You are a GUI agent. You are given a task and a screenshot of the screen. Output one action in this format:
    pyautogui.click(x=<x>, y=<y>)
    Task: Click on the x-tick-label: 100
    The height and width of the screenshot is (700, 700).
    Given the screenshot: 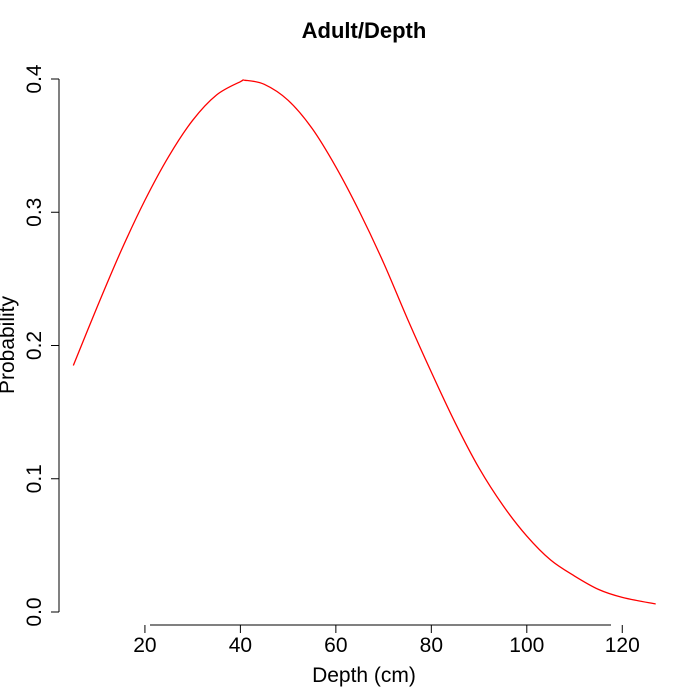 What is the action you would take?
    pyautogui.click(x=526, y=645)
    